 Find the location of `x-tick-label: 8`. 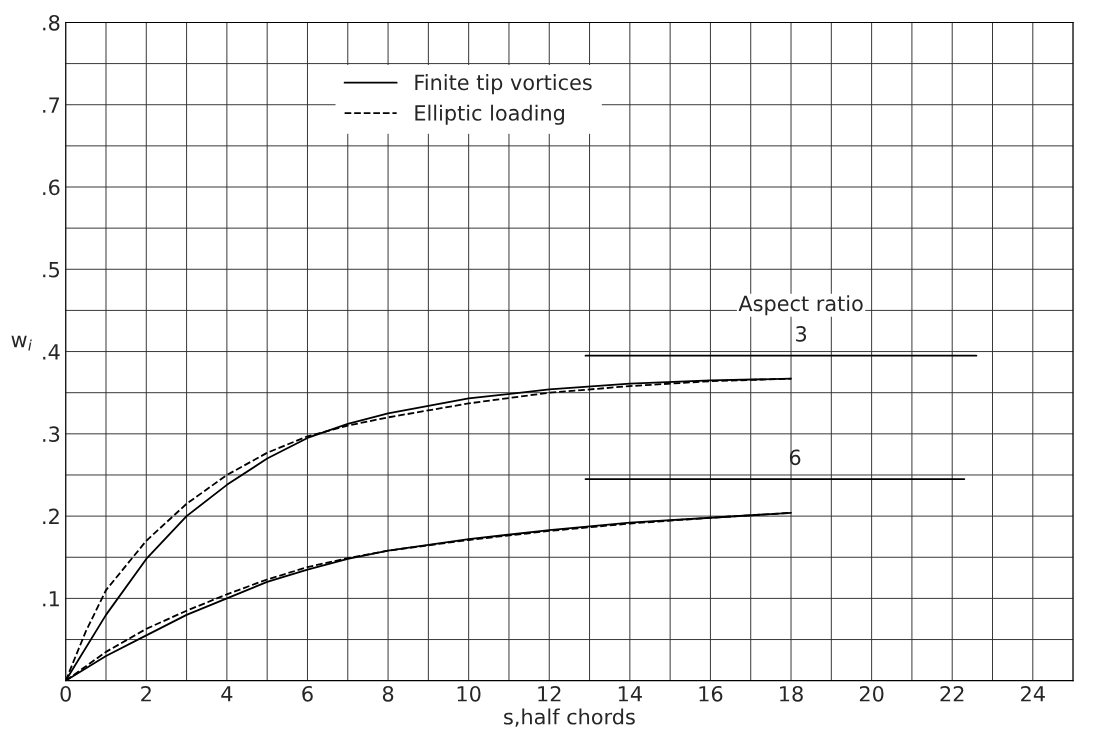

x-tick-label: 8 is located at coordinates (388, 693).